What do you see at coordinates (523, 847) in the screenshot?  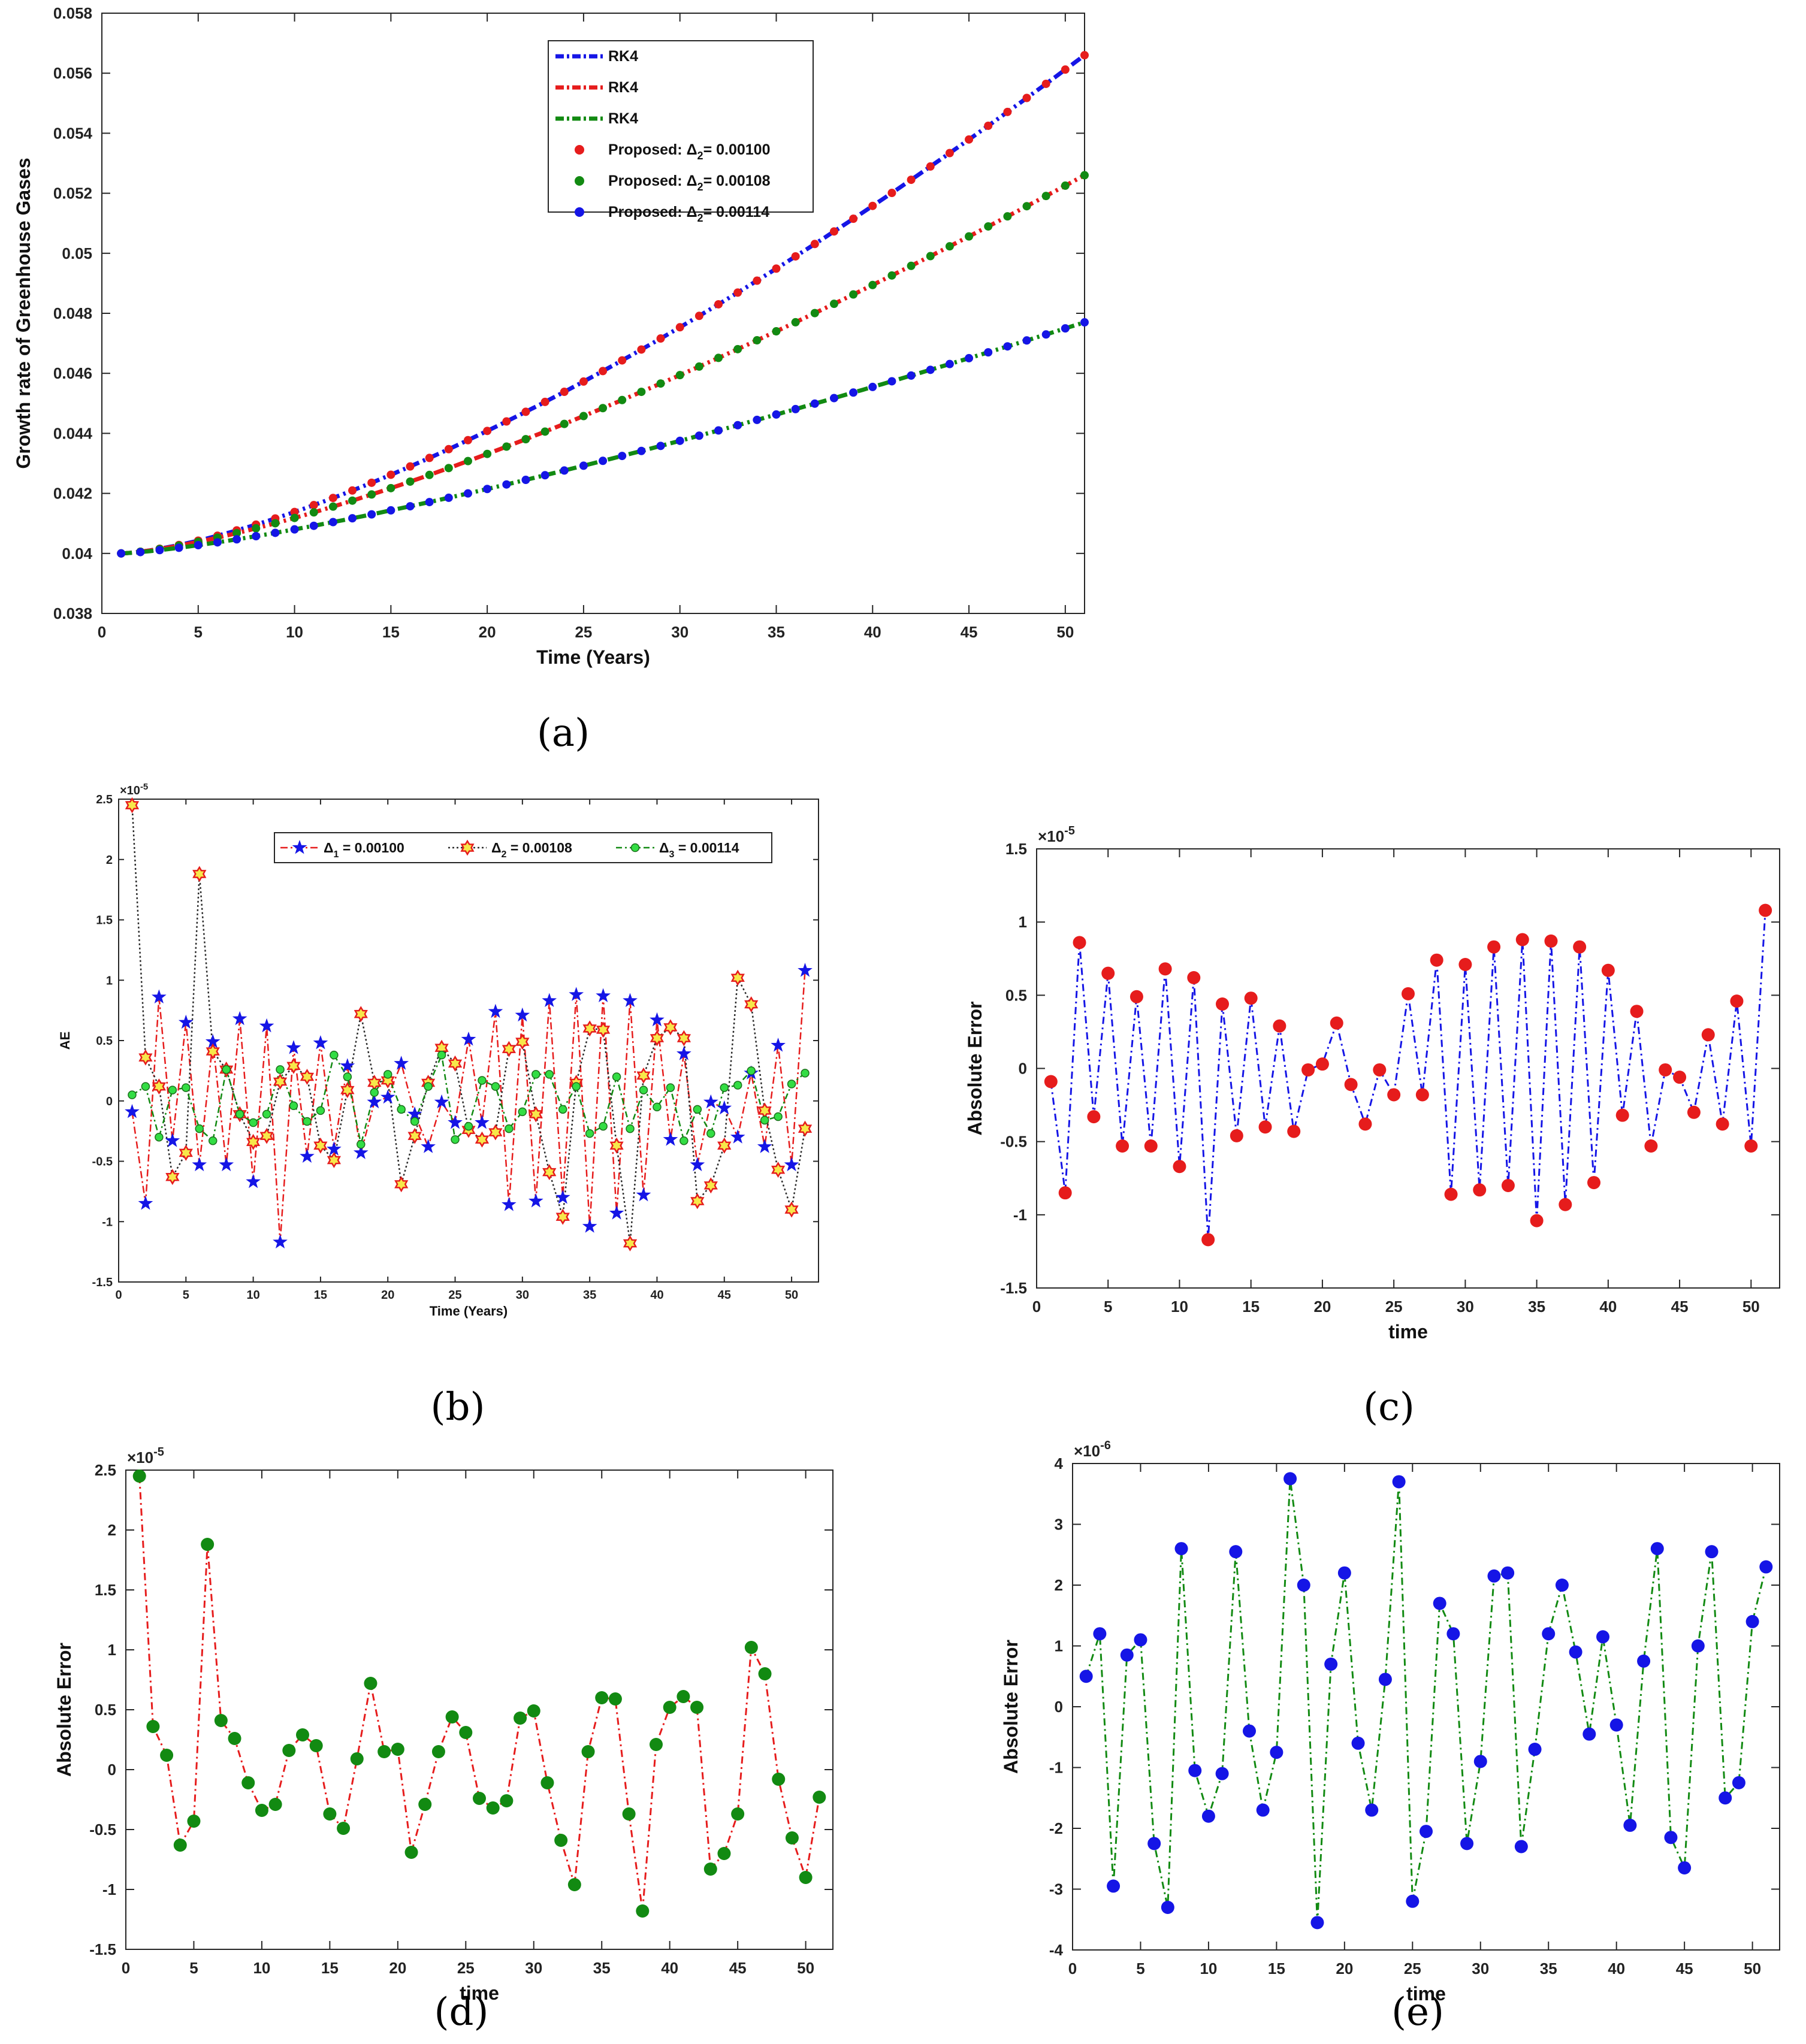 I see `legend-box` at bounding box center [523, 847].